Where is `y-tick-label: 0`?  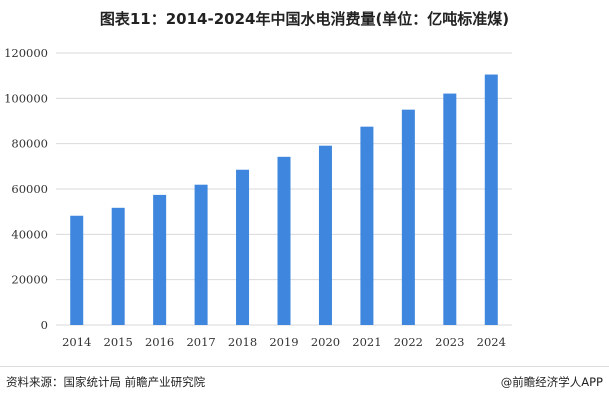 y-tick-label: 0 is located at coordinates (44, 325).